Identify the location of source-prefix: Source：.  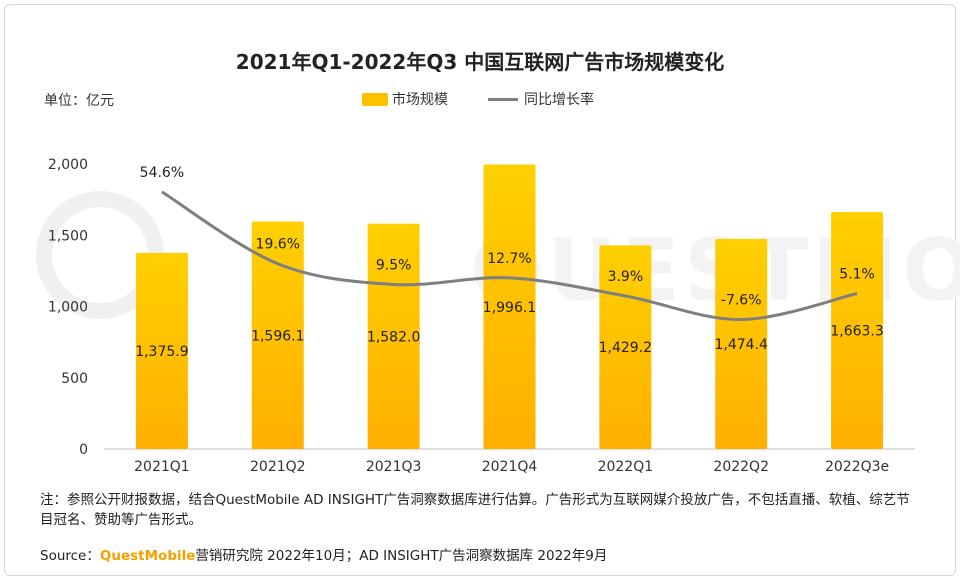
(70, 556).